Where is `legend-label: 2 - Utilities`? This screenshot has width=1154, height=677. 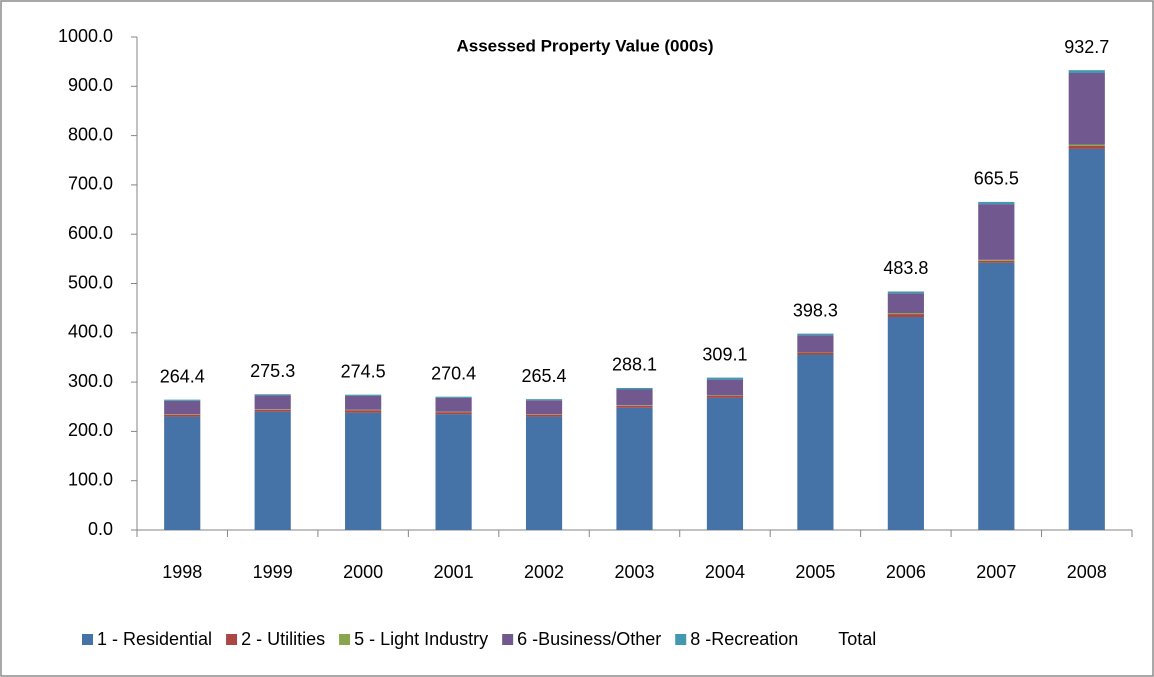 legend-label: 2 - Utilities is located at coordinates (283, 639).